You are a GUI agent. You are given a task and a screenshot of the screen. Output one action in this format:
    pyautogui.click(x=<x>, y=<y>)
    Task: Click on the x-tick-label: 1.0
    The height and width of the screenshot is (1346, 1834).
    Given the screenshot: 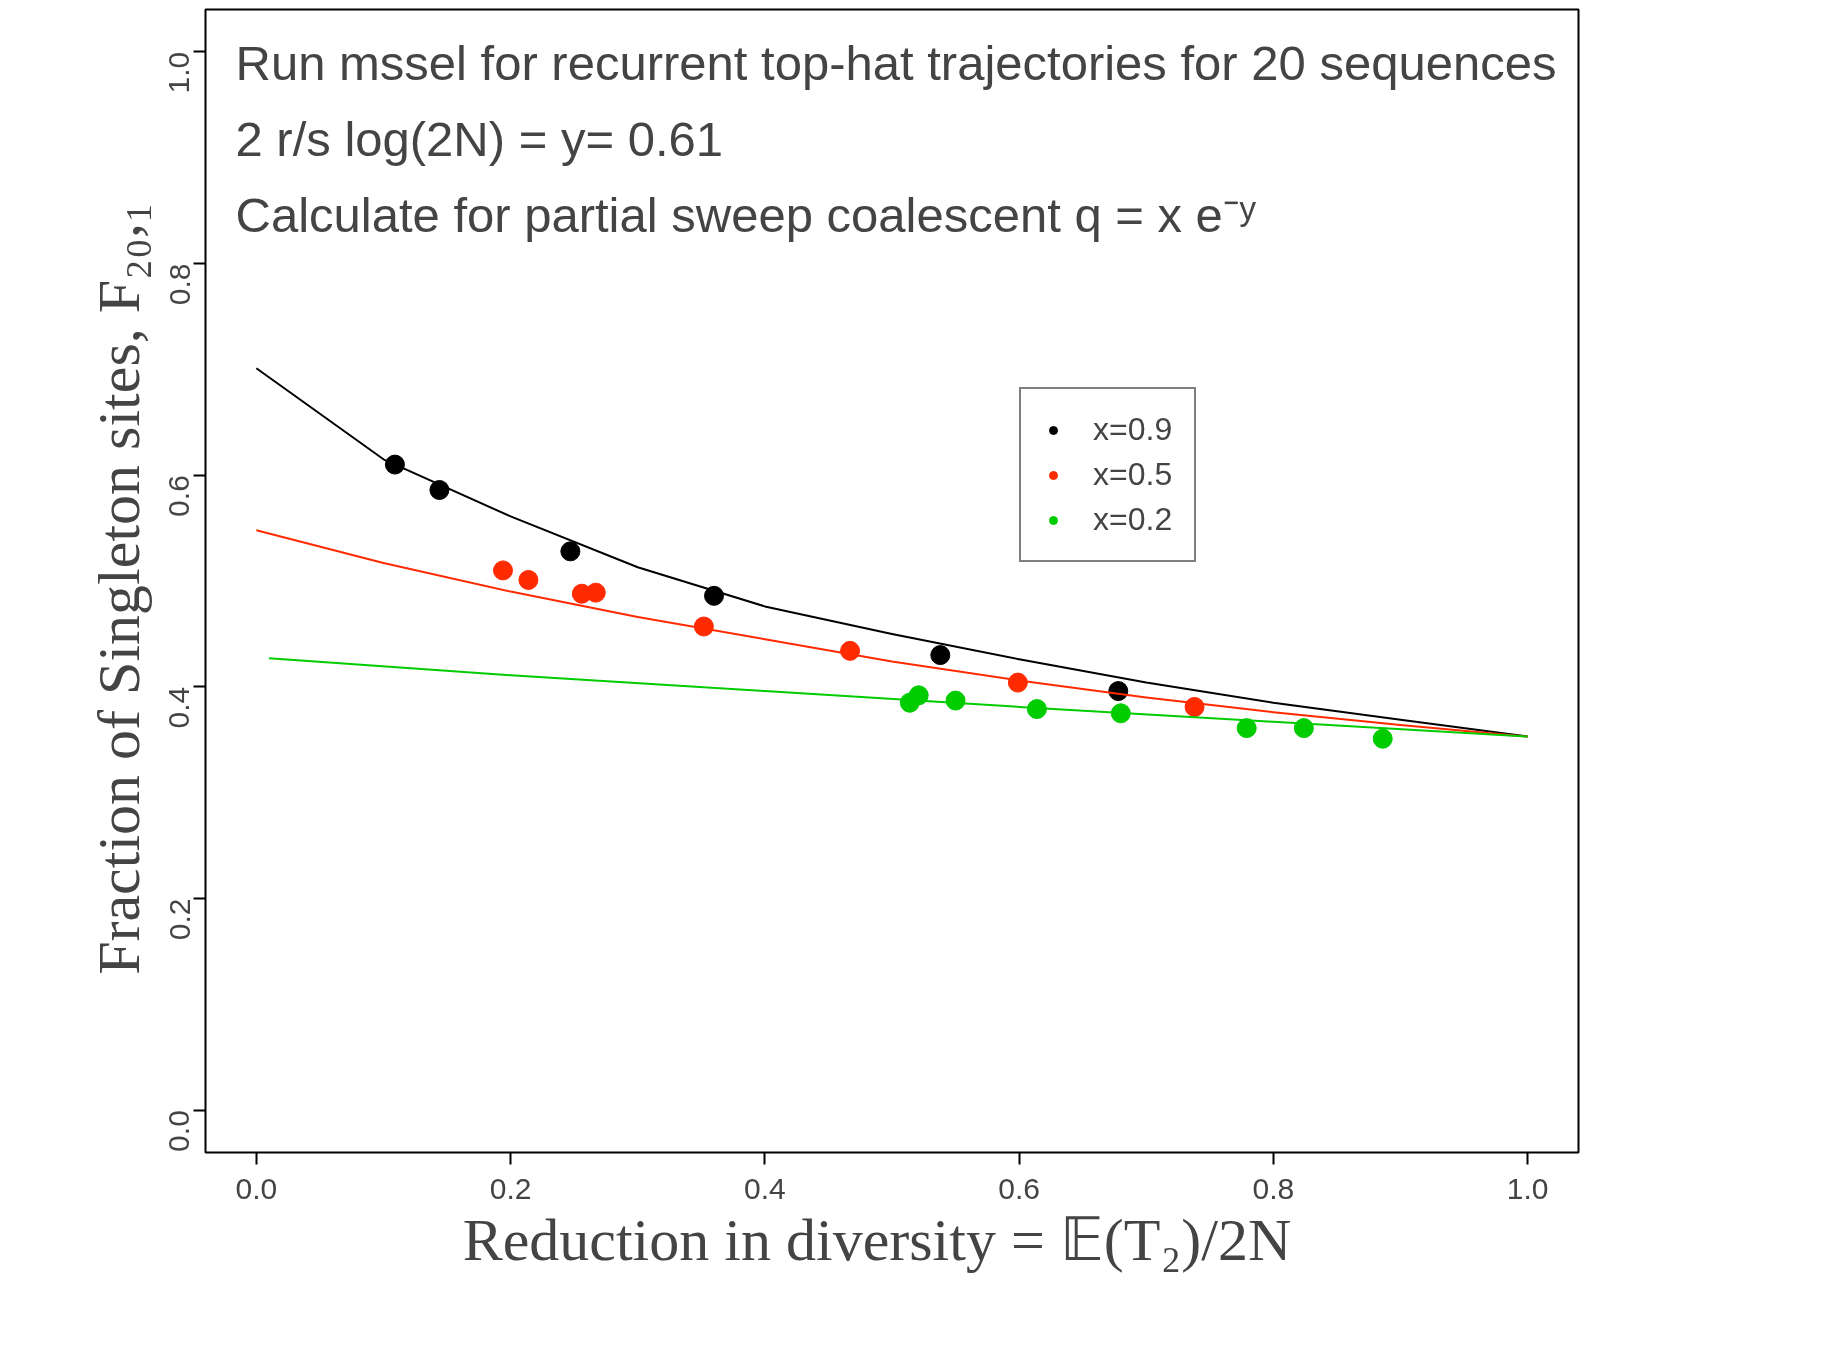 What is the action you would take?
    pyautogui.click(x=1527, y=1188)
    